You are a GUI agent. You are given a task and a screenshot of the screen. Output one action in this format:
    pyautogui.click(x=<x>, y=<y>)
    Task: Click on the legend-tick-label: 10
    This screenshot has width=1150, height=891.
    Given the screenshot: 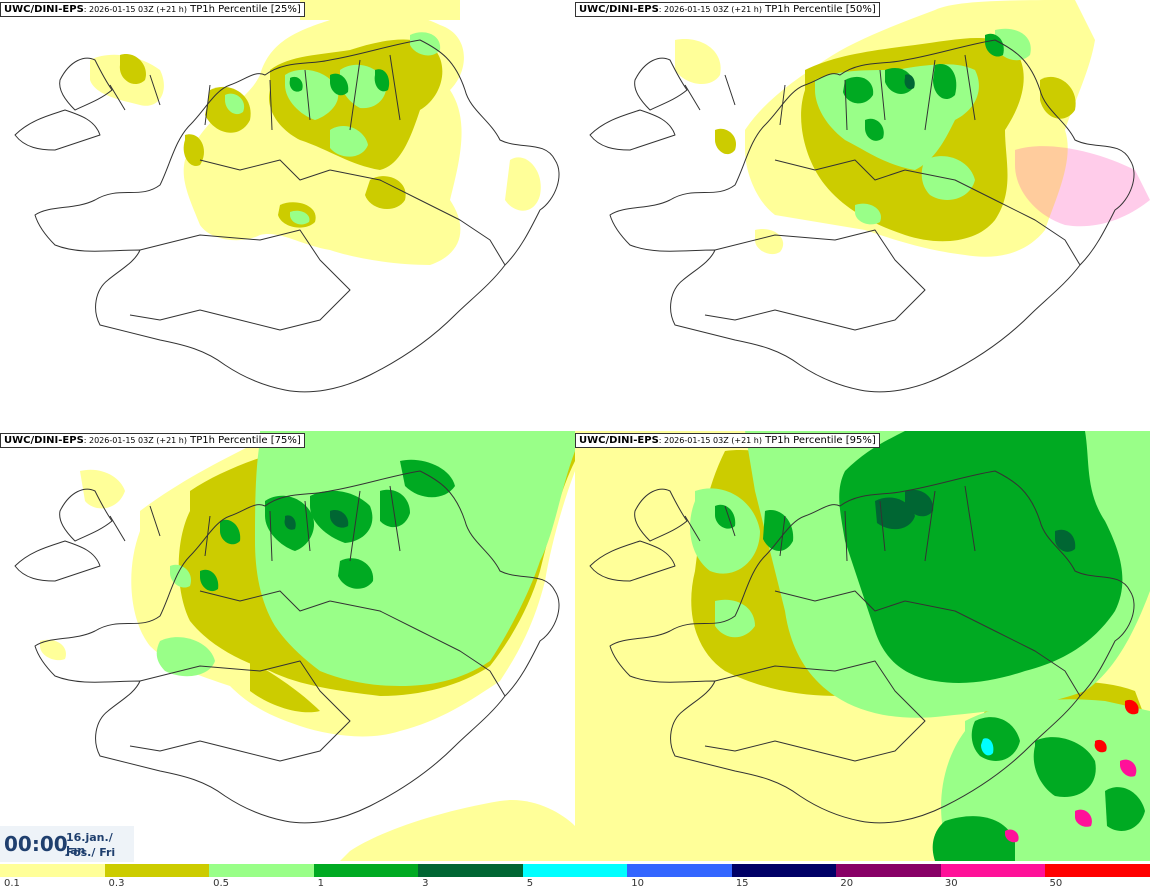 What is the action you would take?
    pyautogui.click(x=637, y=883)
    